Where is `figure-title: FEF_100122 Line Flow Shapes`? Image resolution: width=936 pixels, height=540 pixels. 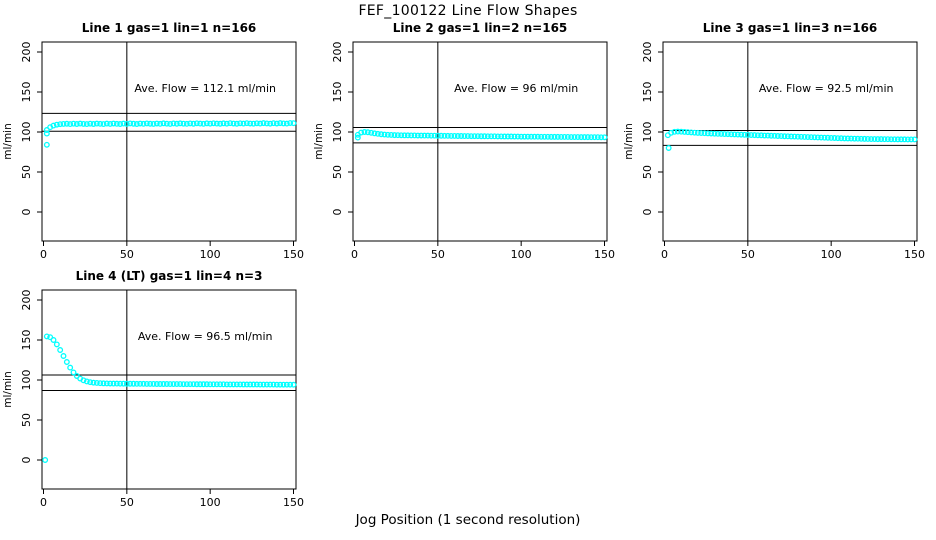
figure-title: FEF_100122 Line Flow Shapes is located at coordinates (468, 11).